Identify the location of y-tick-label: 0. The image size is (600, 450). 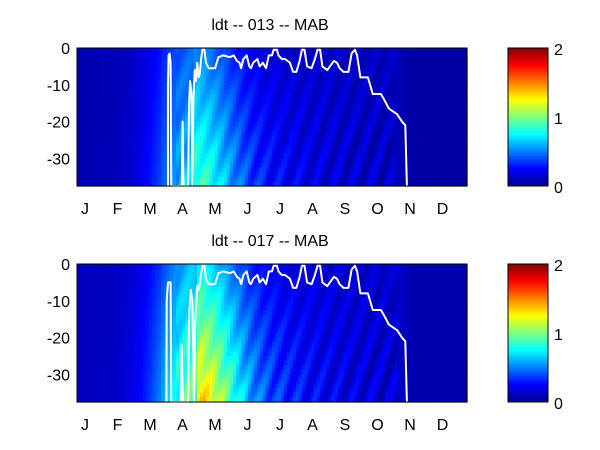
(65, 49).